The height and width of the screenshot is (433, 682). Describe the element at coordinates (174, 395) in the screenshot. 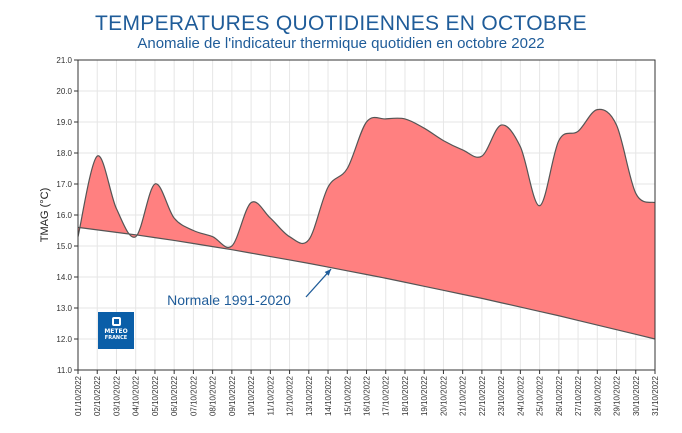

I see `x-tick-label: 06/10/2022` at that location.